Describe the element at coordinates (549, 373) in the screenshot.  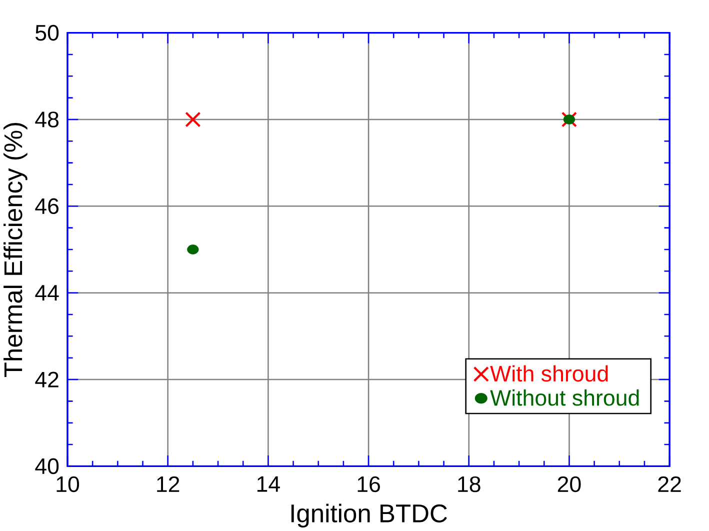
I see `legend-label: With shroud` at that location.